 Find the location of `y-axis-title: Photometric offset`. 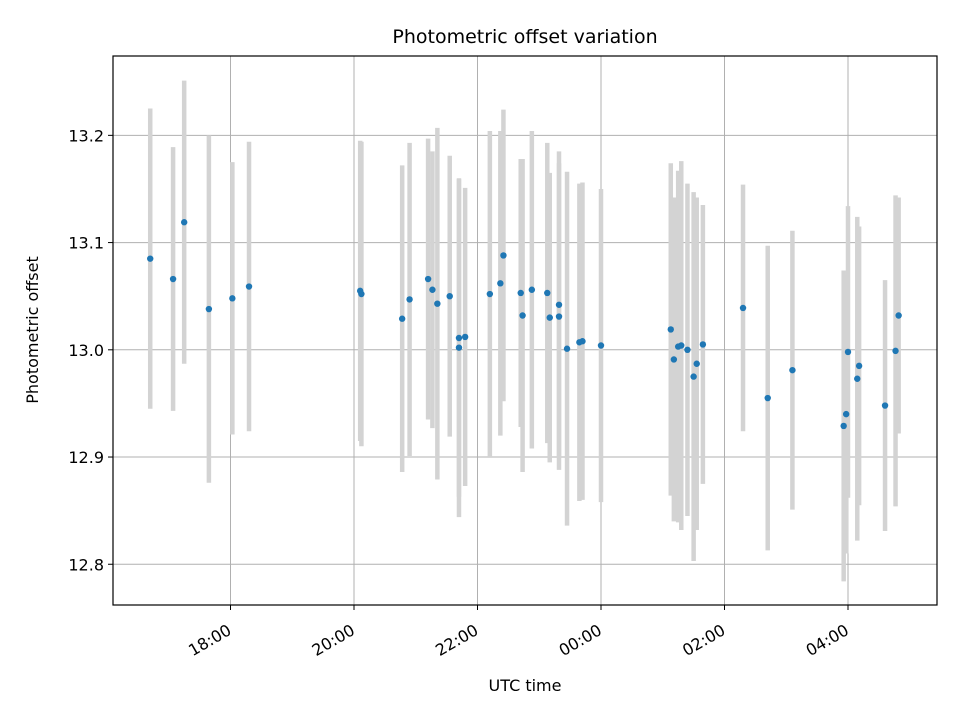

y-axis-title: Photometric offset is located at coordinates (32, 330).